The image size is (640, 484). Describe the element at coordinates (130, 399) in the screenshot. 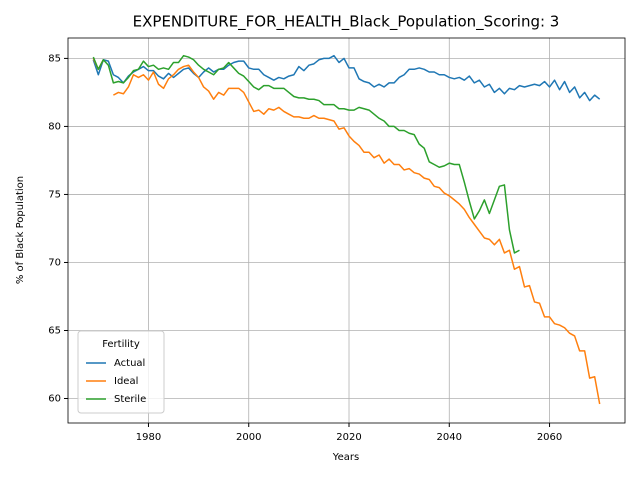

I see `legend-label: Sterile` at that location.